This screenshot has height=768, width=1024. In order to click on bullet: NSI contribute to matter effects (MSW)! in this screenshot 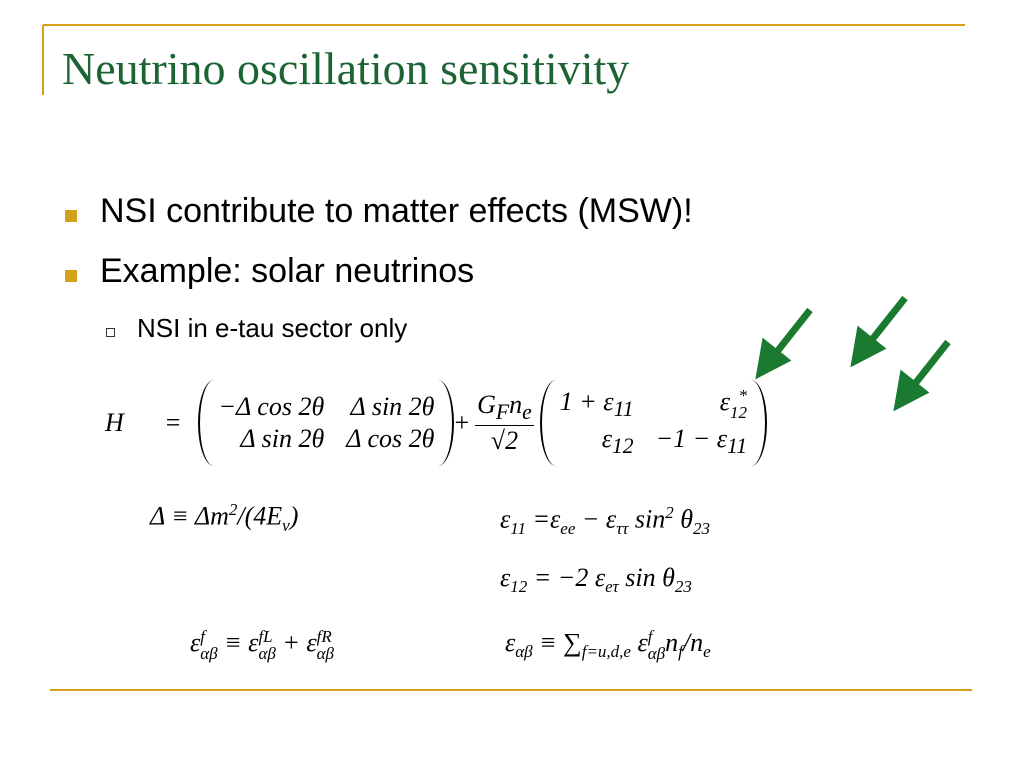, I will do `click(396, 211)`.